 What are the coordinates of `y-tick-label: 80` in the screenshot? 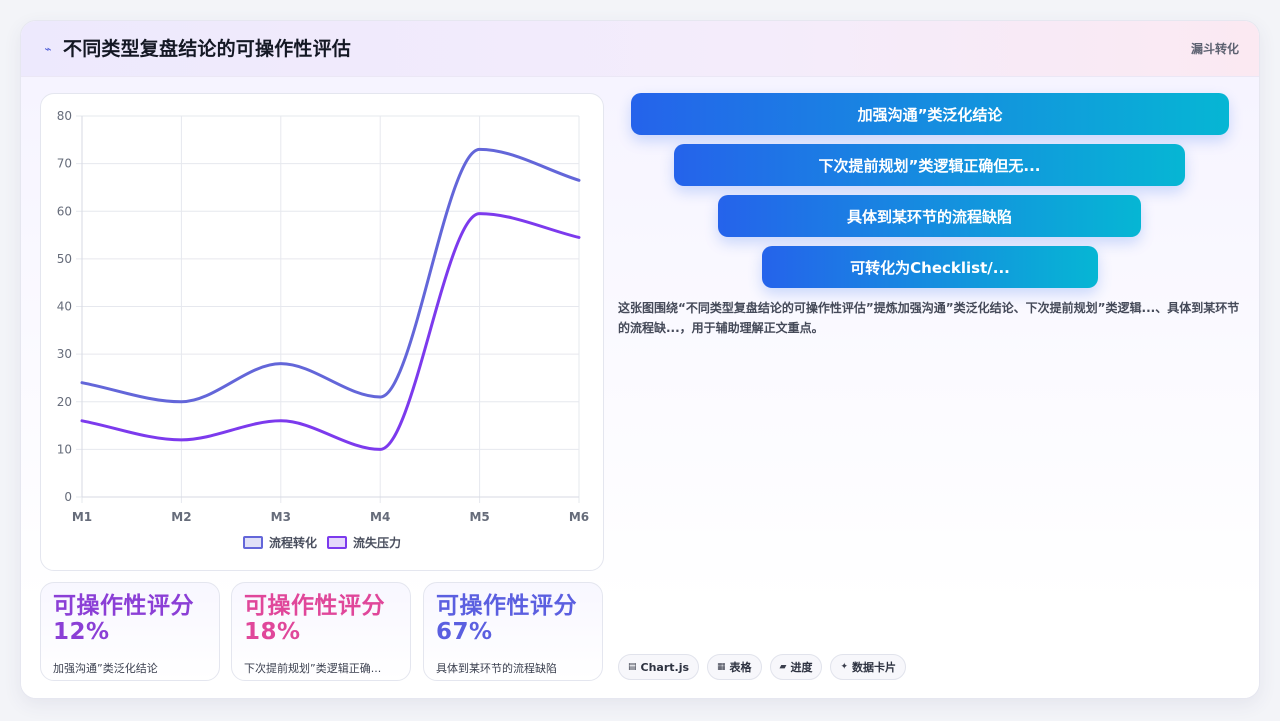 It's located at (64, 116).